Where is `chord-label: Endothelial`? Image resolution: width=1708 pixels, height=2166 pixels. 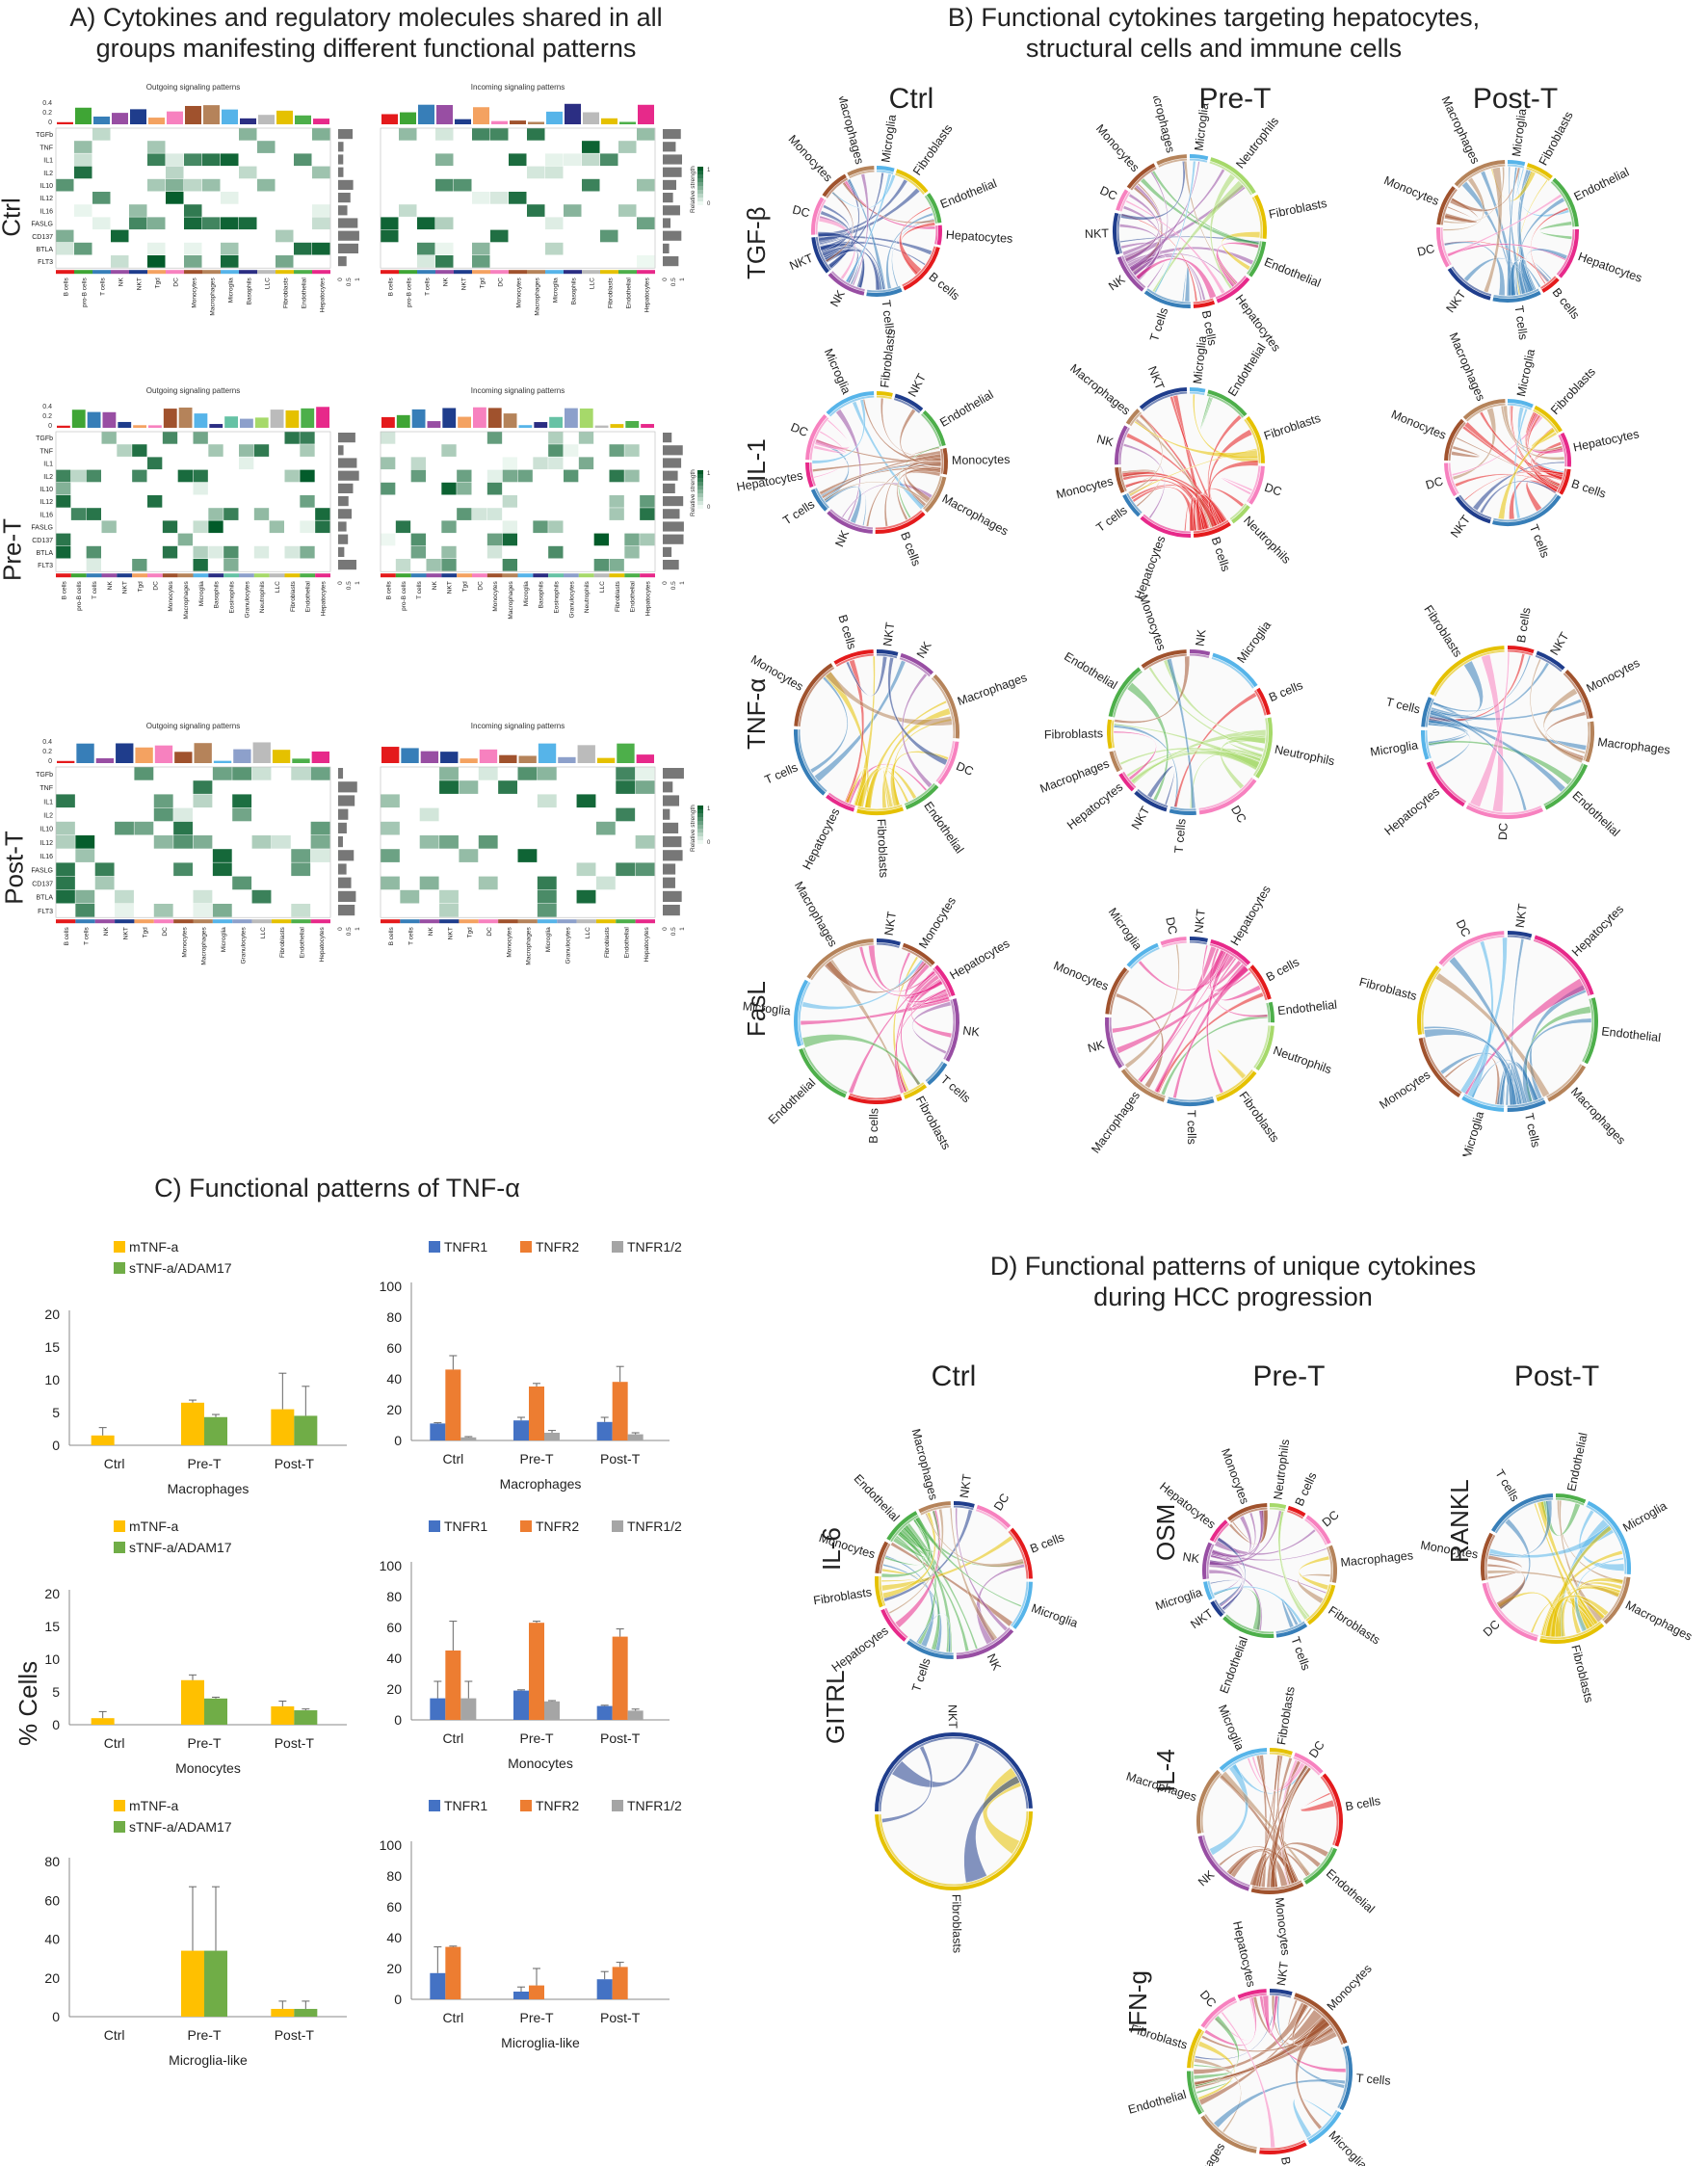
chord-label: Endothelial is located at coordinates (1351, 1890).